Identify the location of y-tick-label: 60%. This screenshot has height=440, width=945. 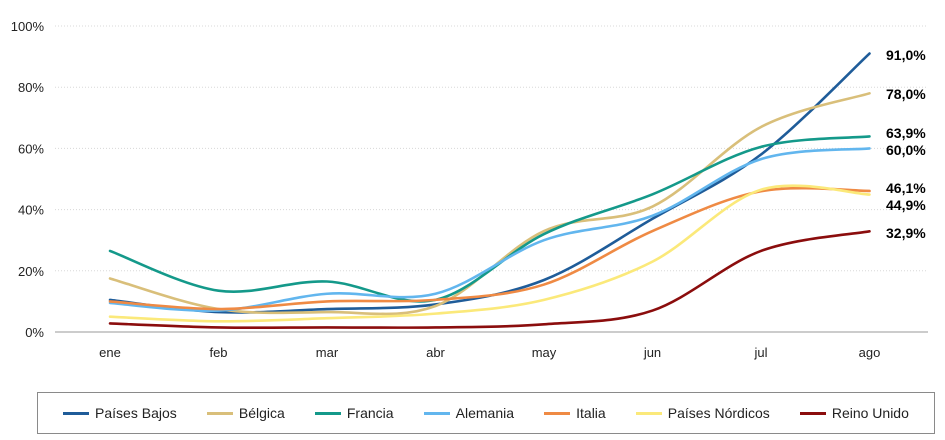
(31, 148).